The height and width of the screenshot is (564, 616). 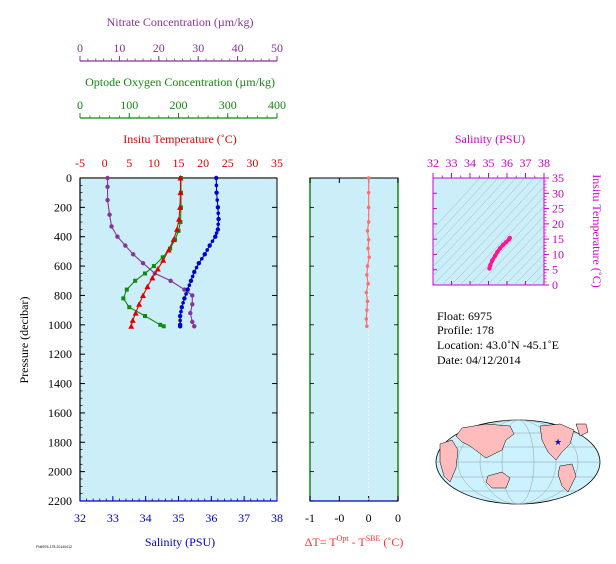 I want to click on nitrate-tick-label: 50, so click(x=277, y=48).